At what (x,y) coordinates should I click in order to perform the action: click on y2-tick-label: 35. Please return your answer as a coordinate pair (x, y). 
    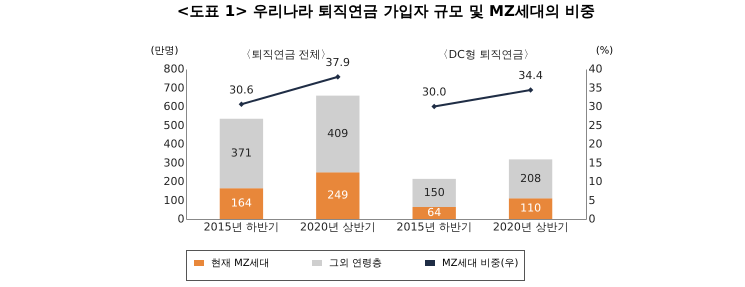
    Looking at the image, I should click on (595, 87).